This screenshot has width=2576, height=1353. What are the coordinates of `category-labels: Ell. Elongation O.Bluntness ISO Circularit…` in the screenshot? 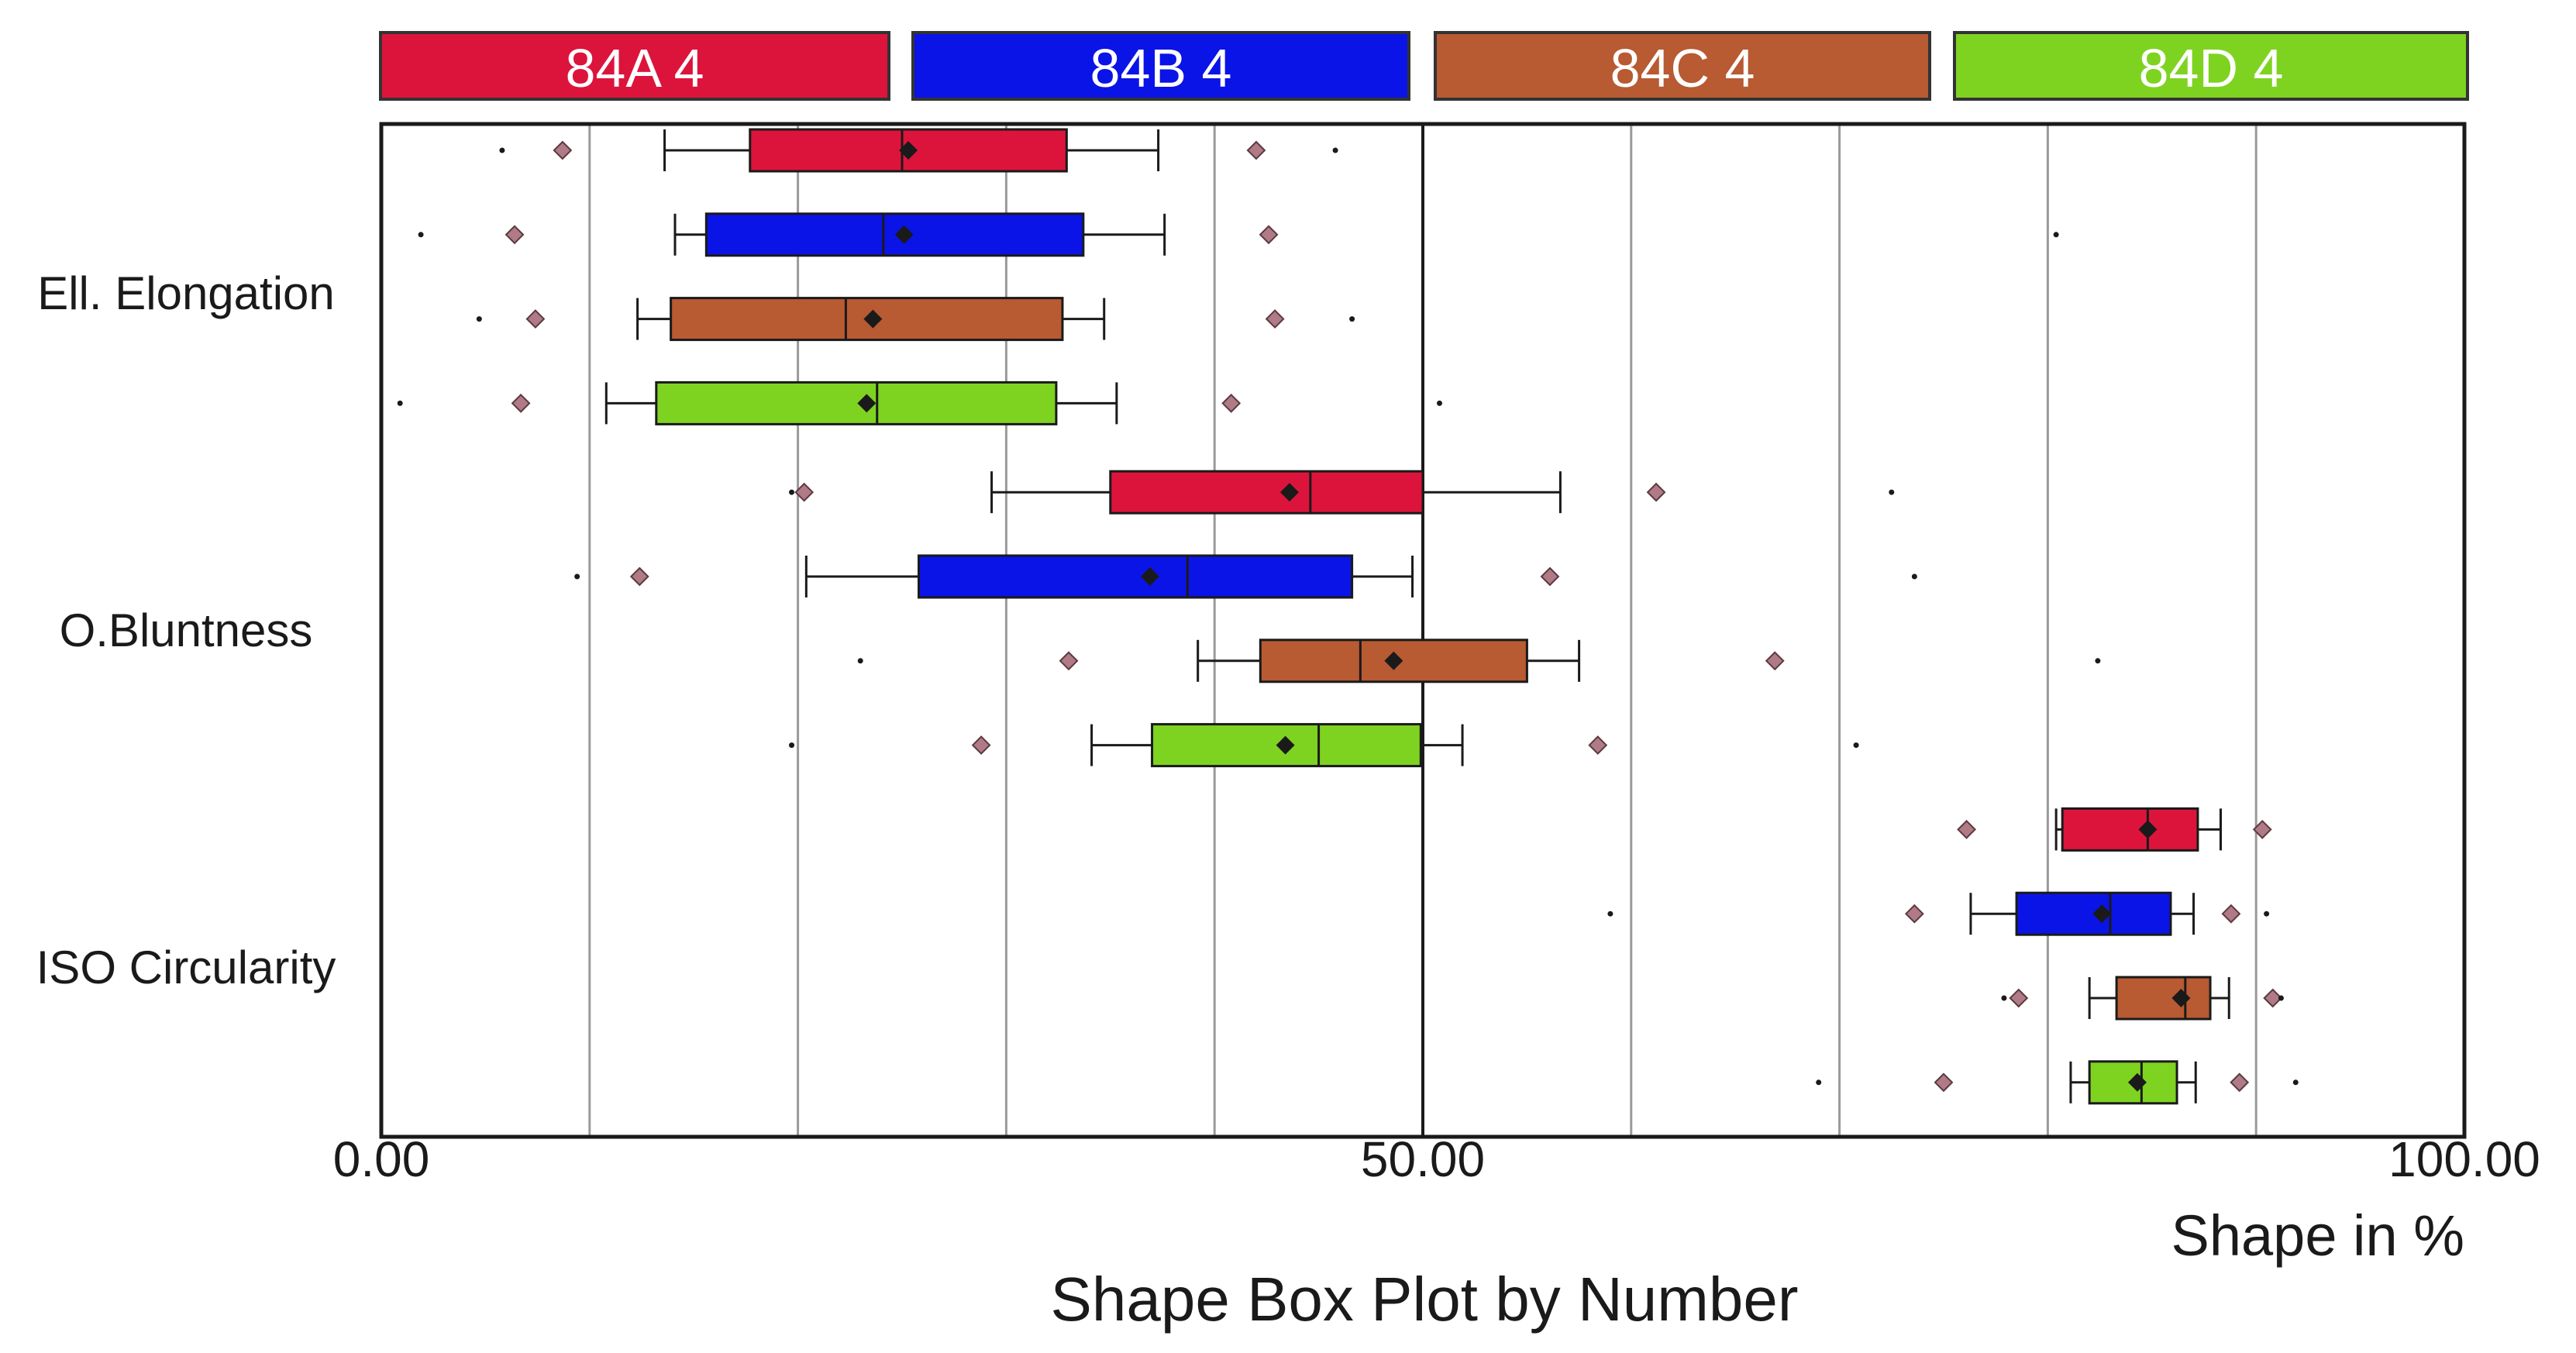 It's located at (186, 630).